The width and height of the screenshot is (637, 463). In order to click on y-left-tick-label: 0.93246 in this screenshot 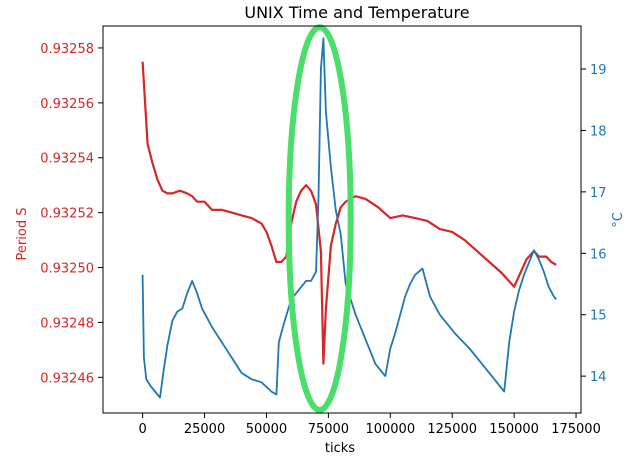, I will do `click(67, 378)`.